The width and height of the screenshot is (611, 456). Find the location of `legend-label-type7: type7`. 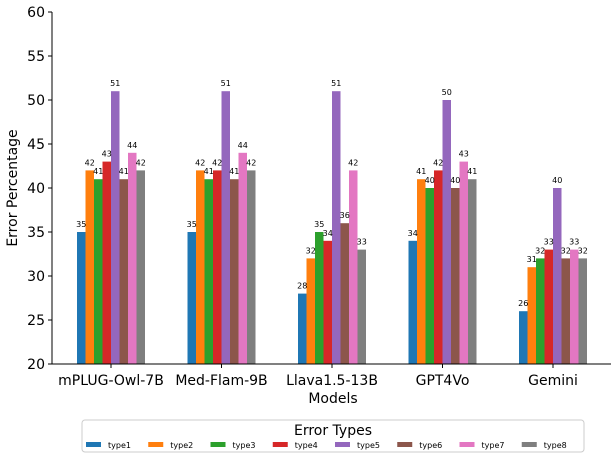

legend-label-type7: type7 is located at coordinates (493, 445).